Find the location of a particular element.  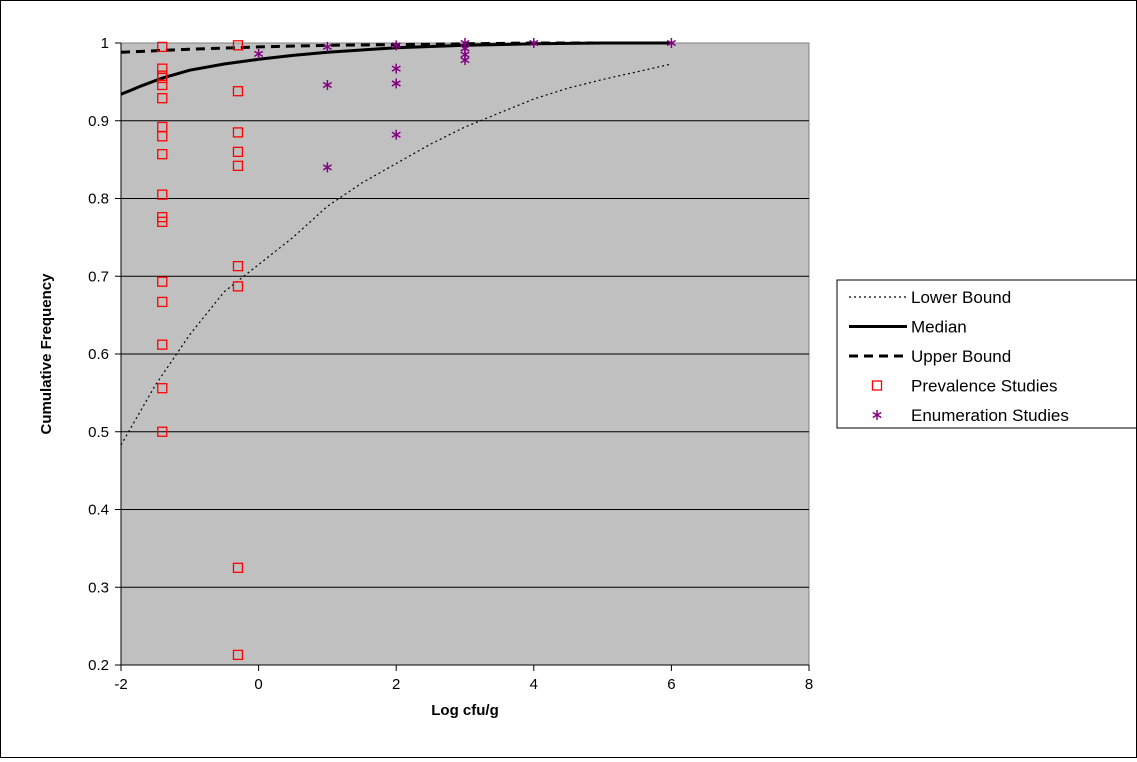

y-tick-label: 0.4 is located at coordinates (98, 510).